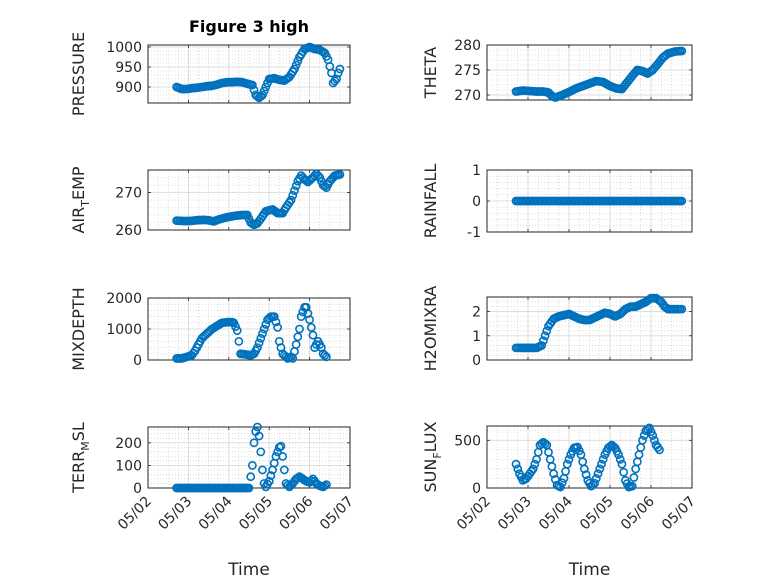 This screenshot has width=778, height=583. Describe the element at coordinates (128, 466) in the screenshot. I see `y-tick-label: 100` at that location.